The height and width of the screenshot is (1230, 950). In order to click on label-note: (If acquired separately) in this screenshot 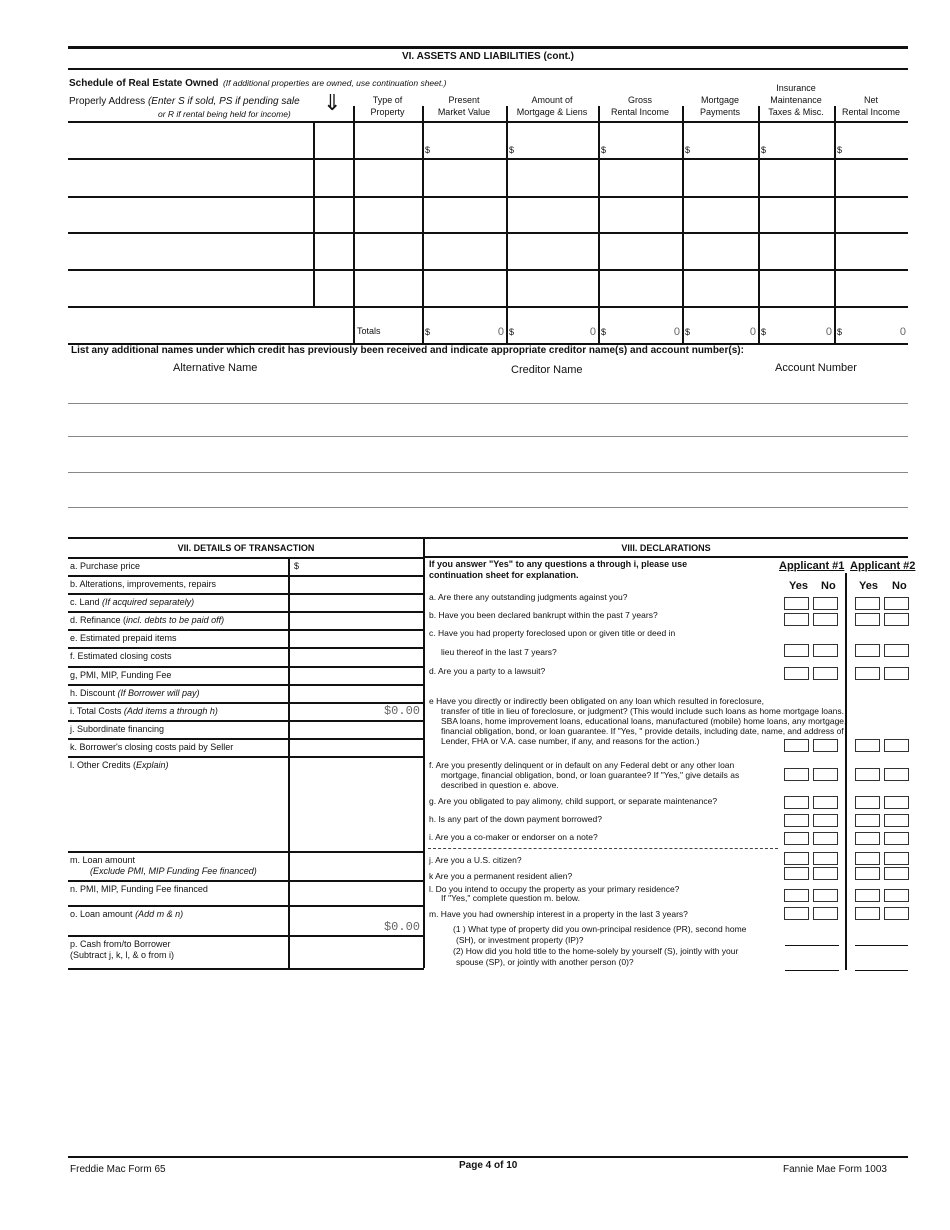, I will do `click(148, 602)`.